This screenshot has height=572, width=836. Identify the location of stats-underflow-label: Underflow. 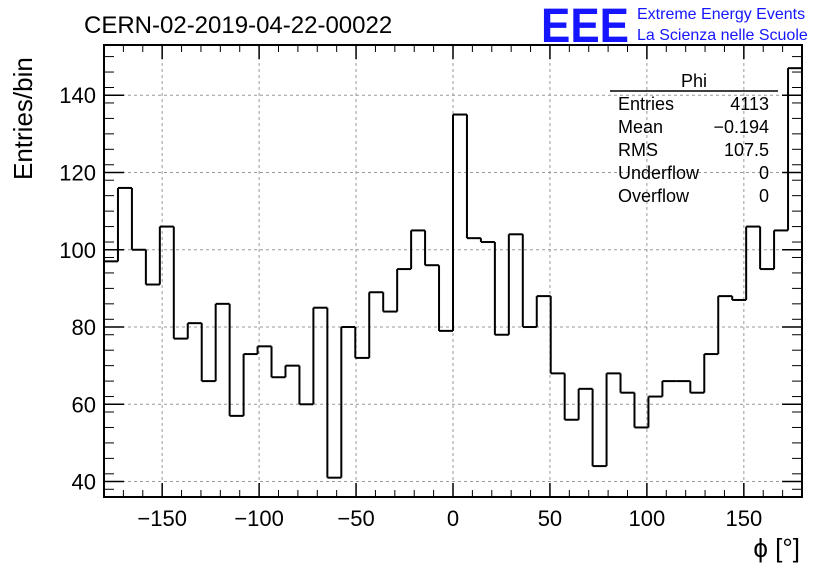
(659, 173).